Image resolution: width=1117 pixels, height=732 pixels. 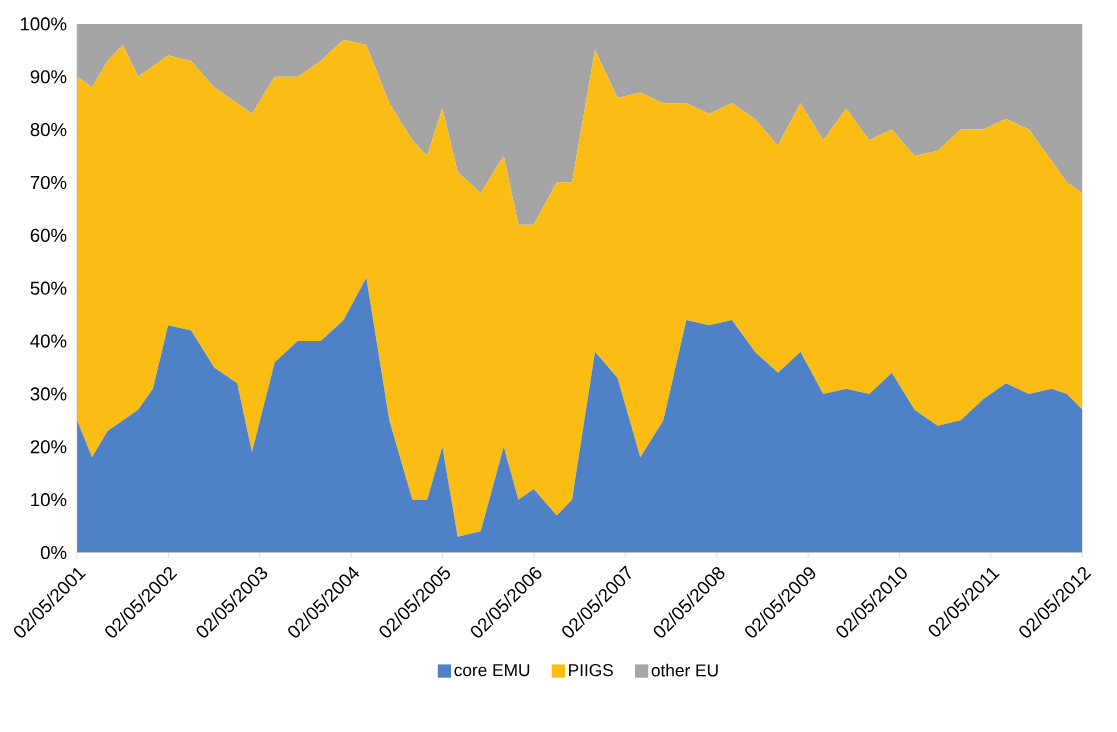 What do you see at coordinates (48, 130) in the screenshot?
I see `y-tick-label: 80%` at bounding box center [48, 130].